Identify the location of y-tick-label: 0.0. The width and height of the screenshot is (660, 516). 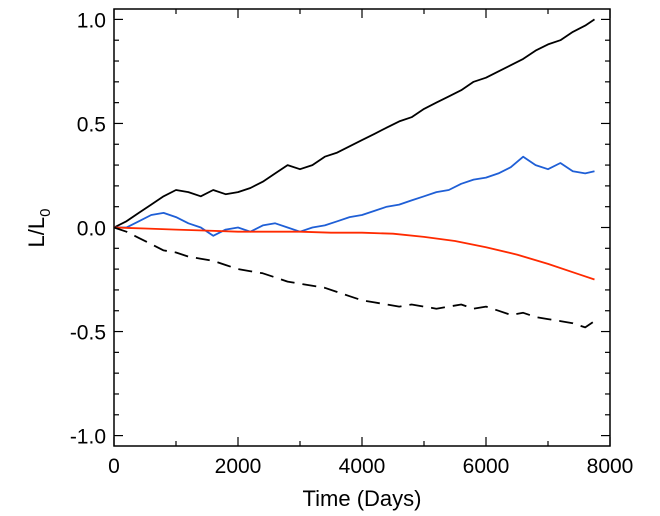
(91, 229).